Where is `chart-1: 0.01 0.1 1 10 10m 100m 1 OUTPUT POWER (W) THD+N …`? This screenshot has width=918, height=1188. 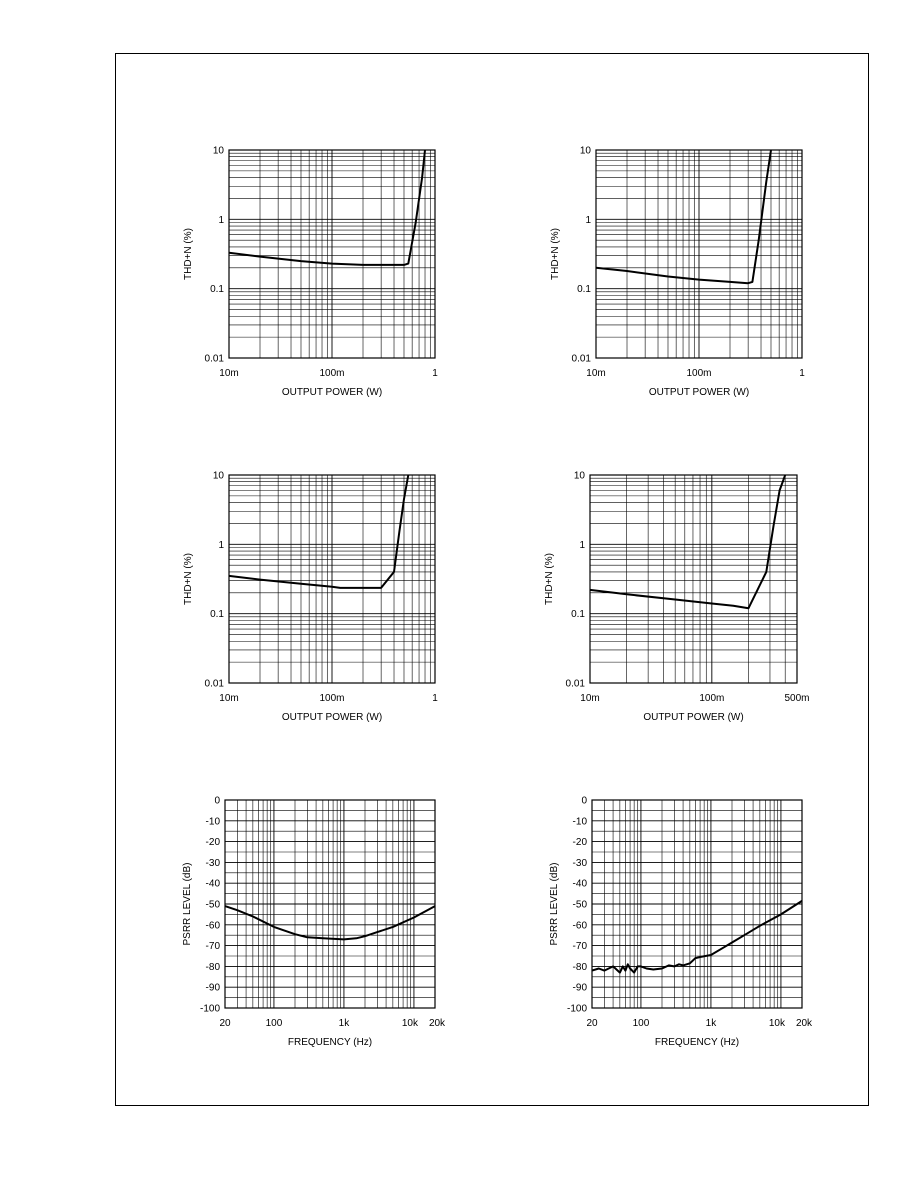
chart-1: 0.01 0.1 1 10 10m 100m 1 OUTPUT POWER (W) THD+N … is located at coordinates (310, 272).